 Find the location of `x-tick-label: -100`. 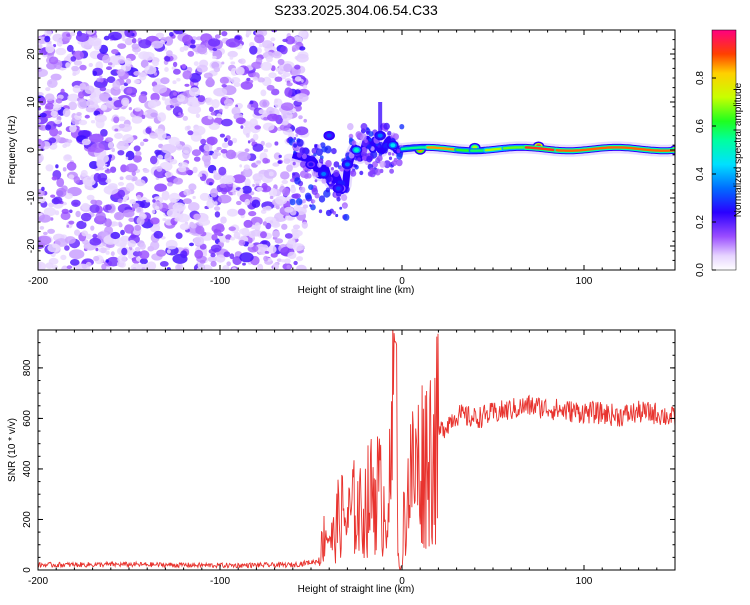

x-tick-label: -100 is located at coordinates (220, 581).